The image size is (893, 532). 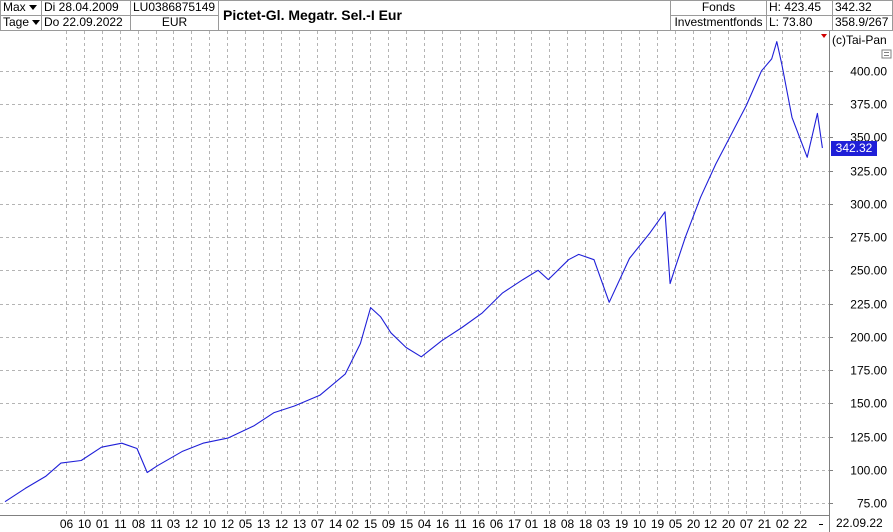 I want to click on scroll-control-icon, so click(x=886, y=54).